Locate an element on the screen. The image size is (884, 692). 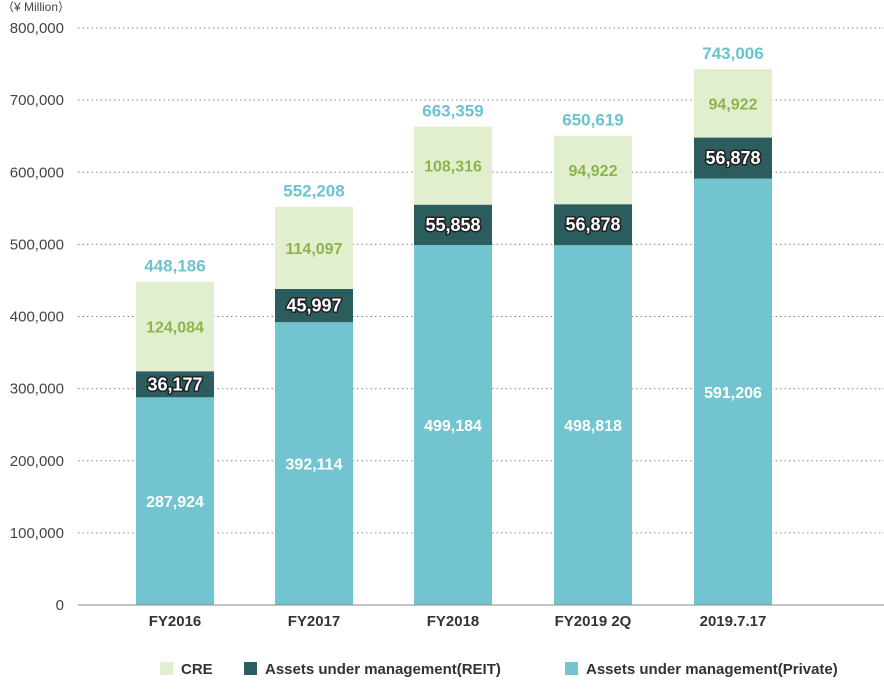
bar-segment-label: 45,997 is located at coordinates (313, 306).